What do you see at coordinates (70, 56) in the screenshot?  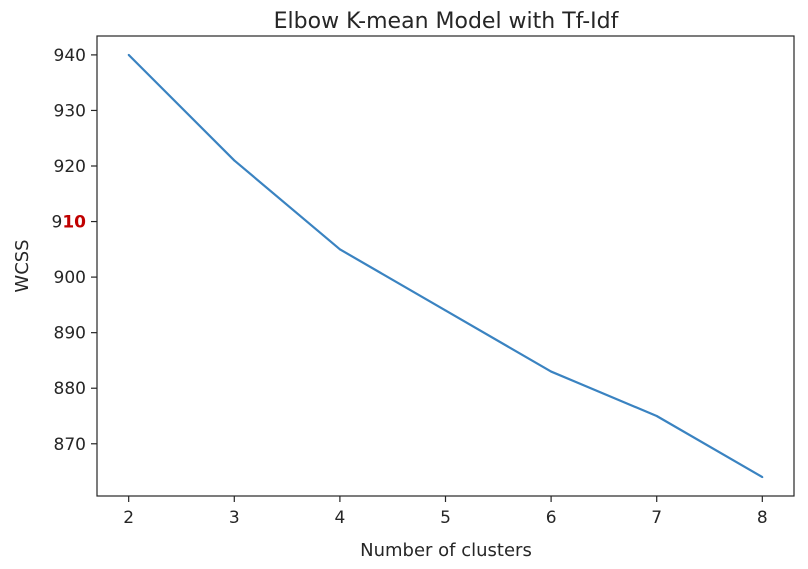 I see `y-tick-label: 940` at bounding box center [70, 56].